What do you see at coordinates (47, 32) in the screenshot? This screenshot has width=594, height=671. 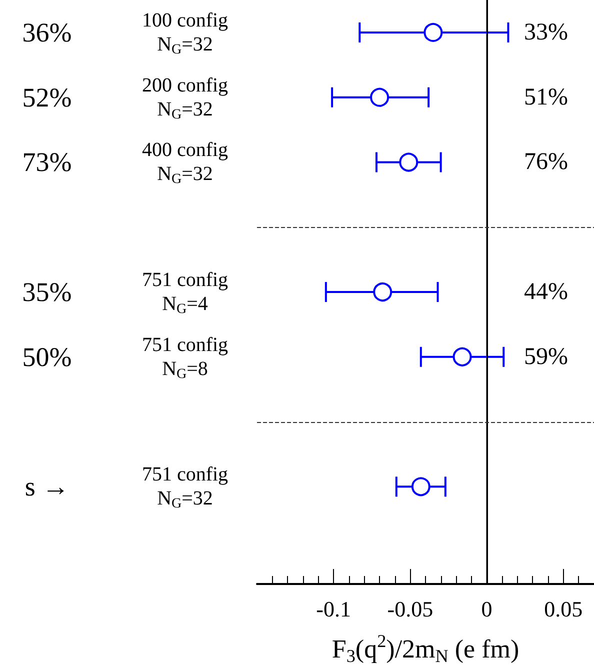 I see `text: 36%` at bounding box center [47, 32].